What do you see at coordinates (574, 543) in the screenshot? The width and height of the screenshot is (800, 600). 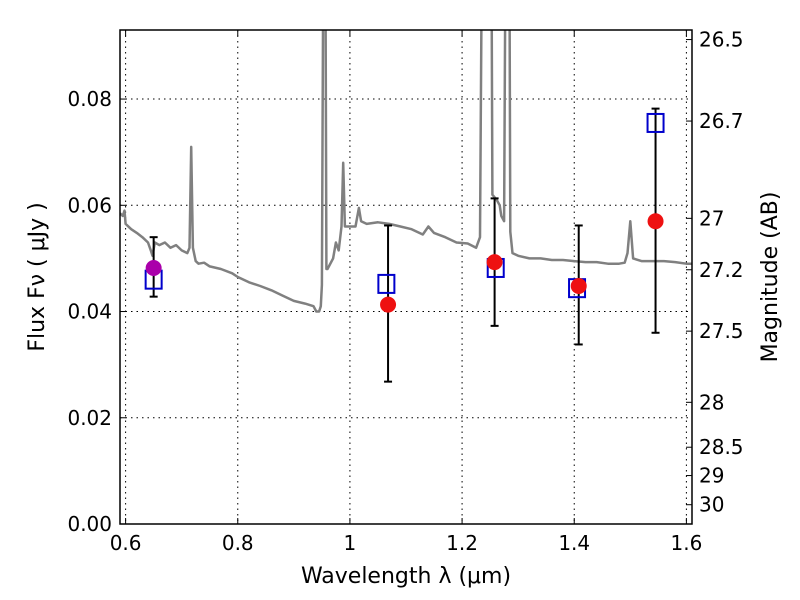 I see `x-tick-label: 1.4` at bounding box center [574, 543].